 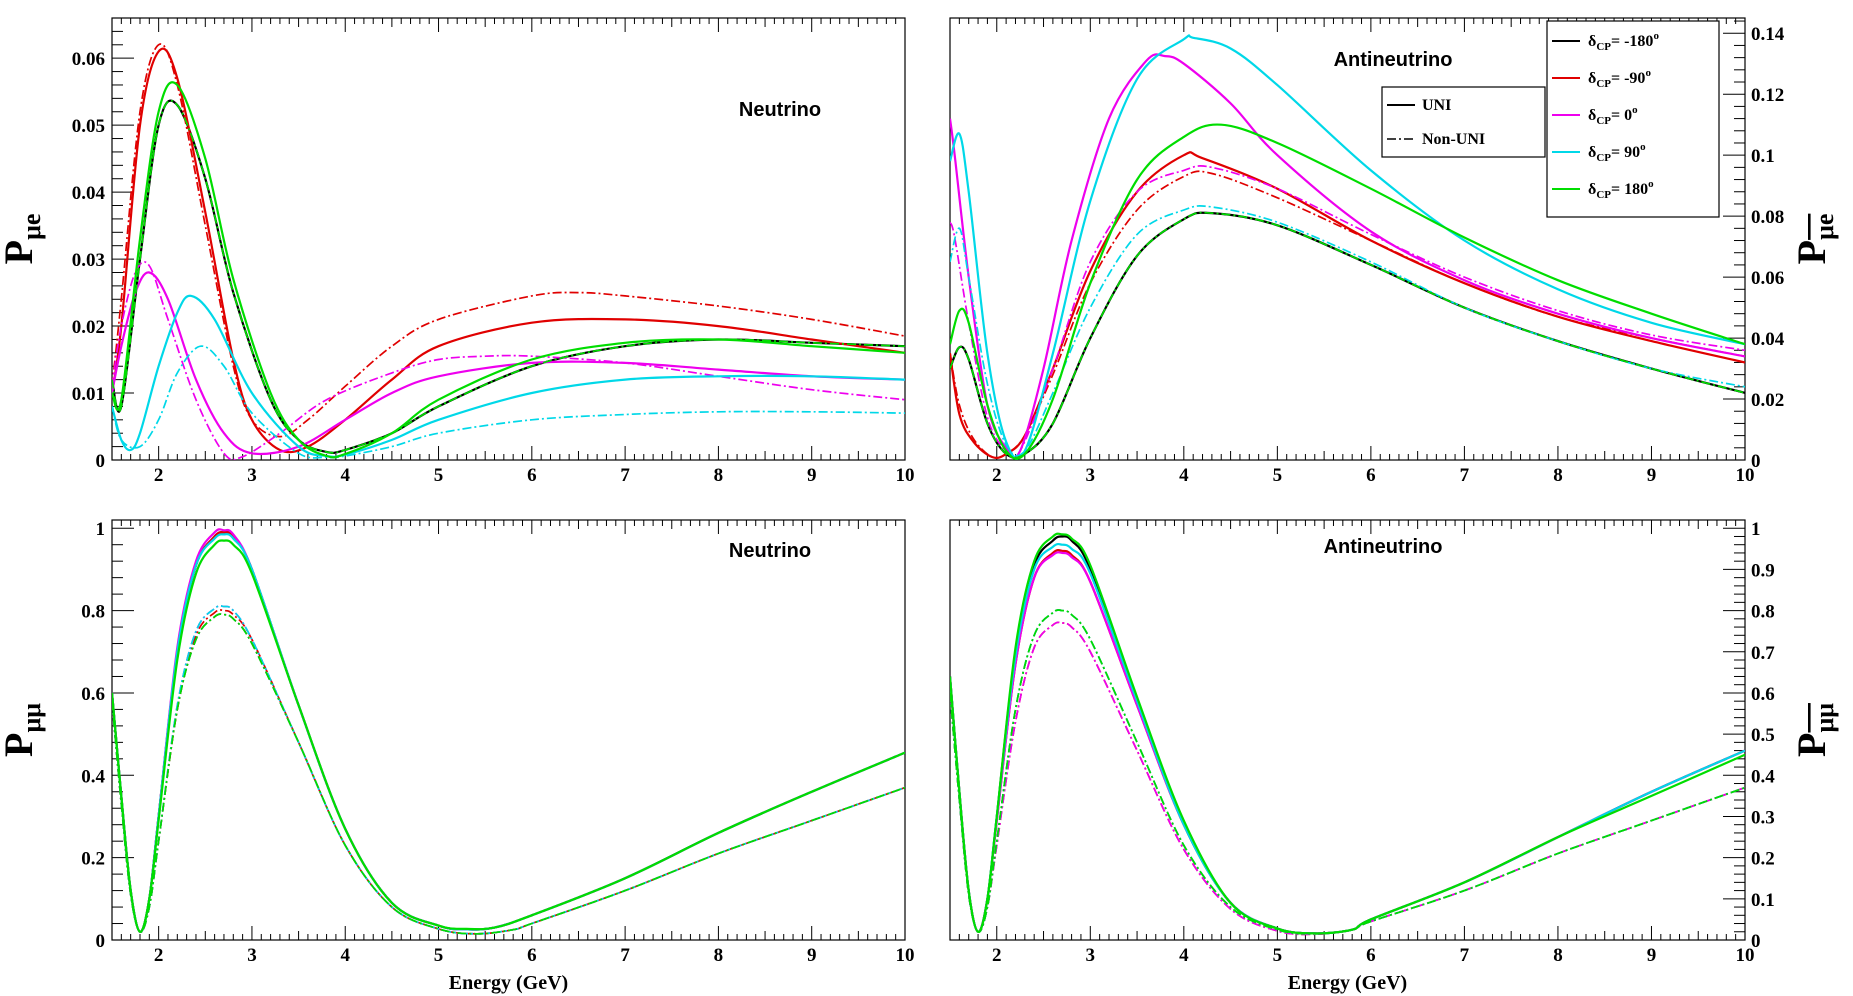 I want to click on y-tick-label: 0.05, so click(x=88, y=126).